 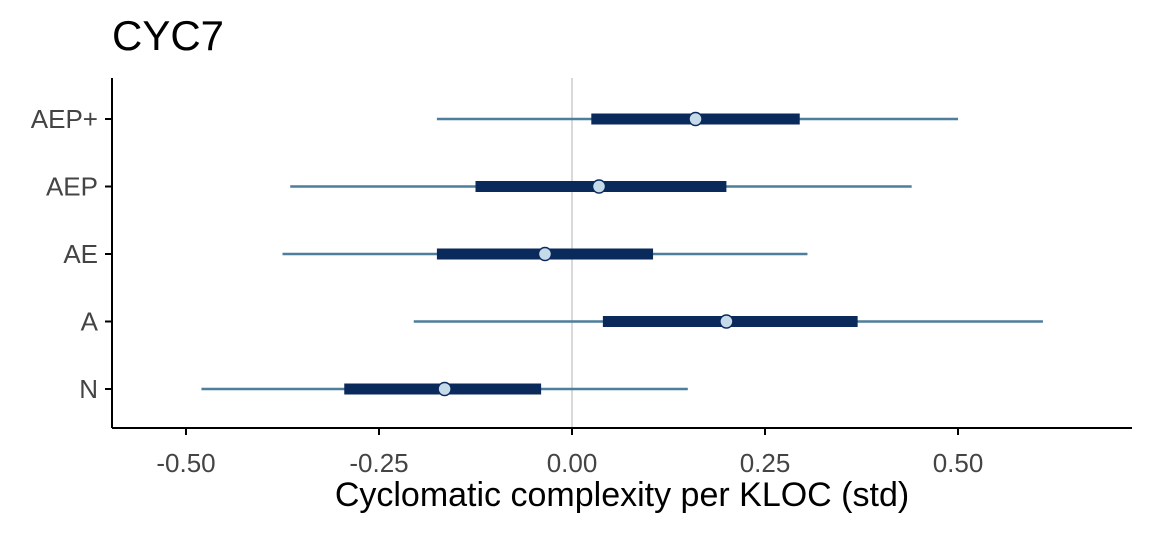 What do you see at coordinates (765, 463) in the screenshot?
I see `x-tick-label: 0.25` at bounding box center [765, 463].